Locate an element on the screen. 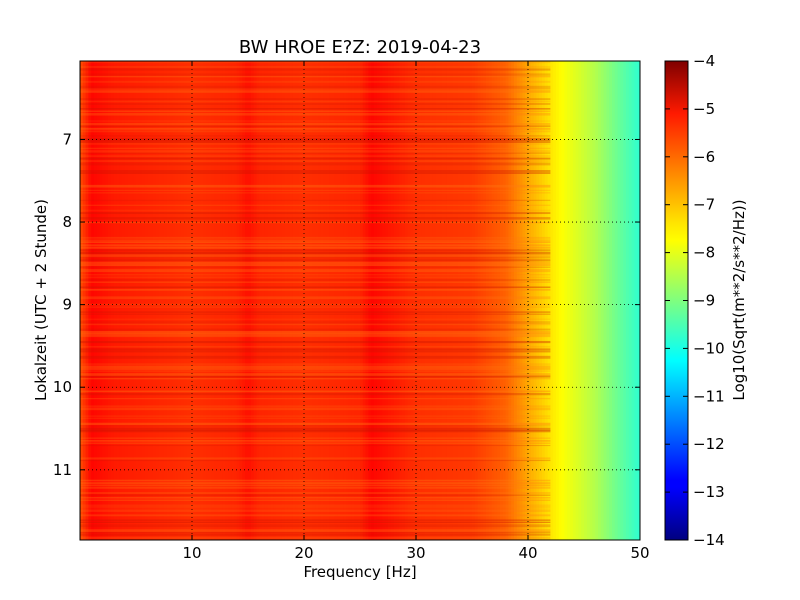 This screenshot has height=600, width=800. x-tick-label: 40 is located at coordinates (527, 553).